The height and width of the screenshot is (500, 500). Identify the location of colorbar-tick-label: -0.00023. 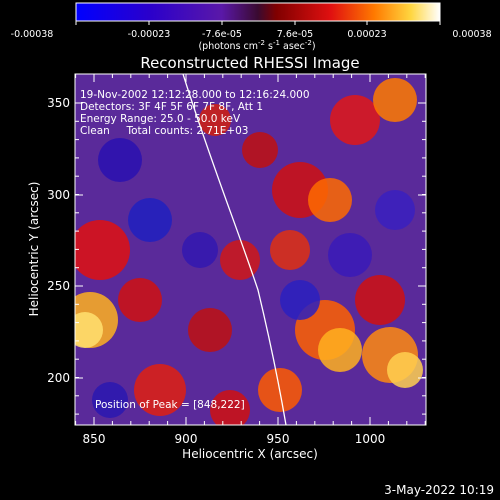
(149, 34).